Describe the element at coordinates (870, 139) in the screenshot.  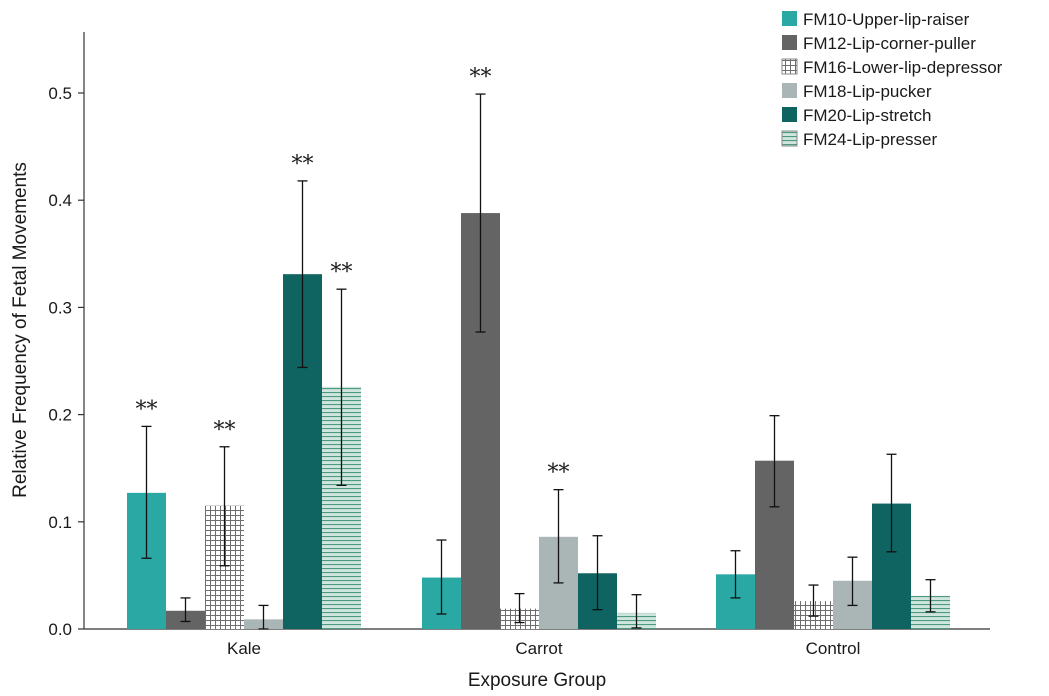
I see `legend-label: FM24-Lip-presser` at that location.